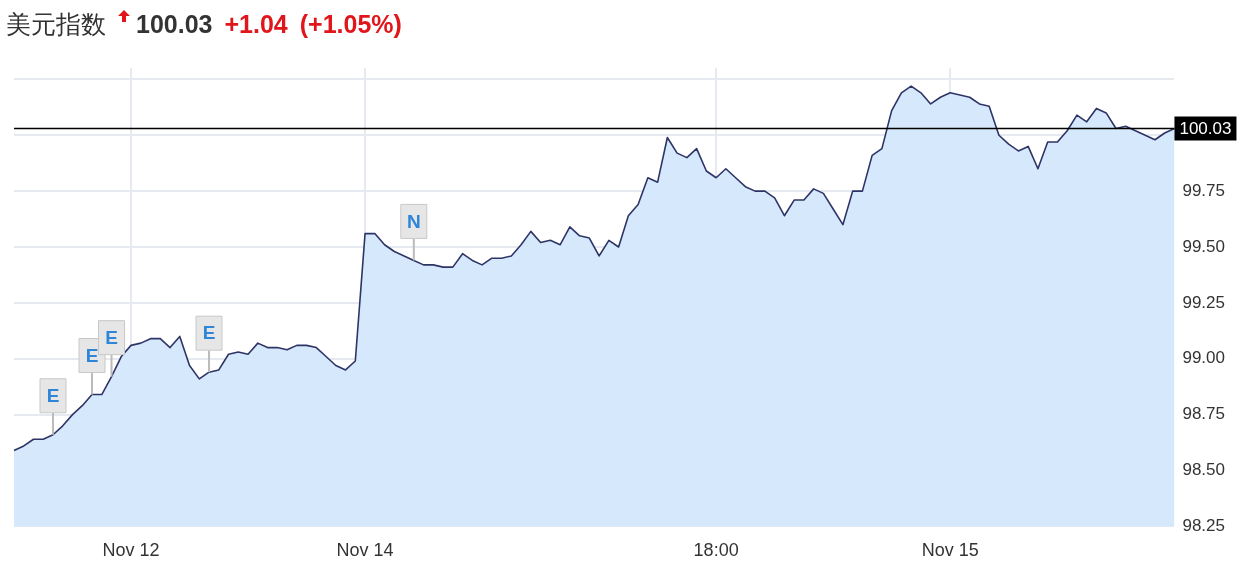 Image resolution: width=1243 pixels, height=576 pixels. Describe the element at coordinates (1204, 470) in the screenshot. I see `y-tick-label: 98.50` at that location.